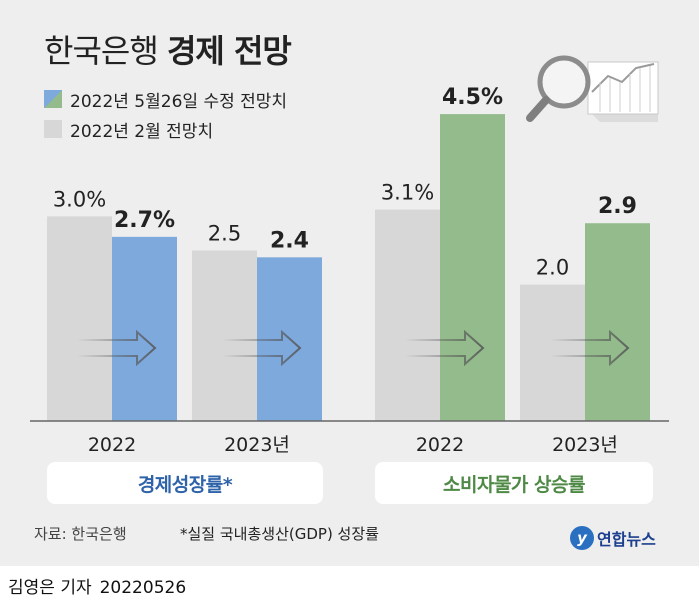 Image resolution: width=699 pixels, height=604 pixels. What do you see at coordinates (289, 240) in the screenshot?
I see `data-label-gdp-2023년-revised: 2.4` at bounding box center [289, 240].